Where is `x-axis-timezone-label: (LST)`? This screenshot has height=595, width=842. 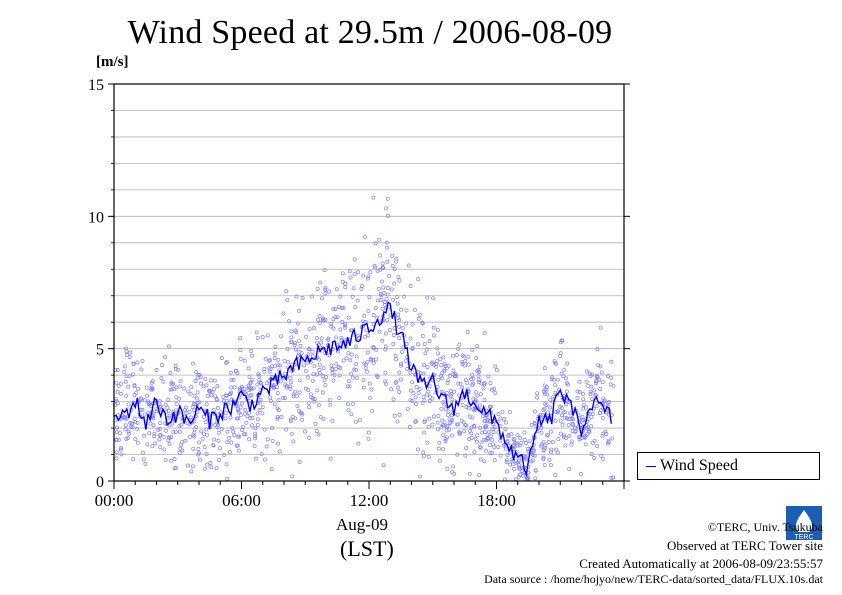 x-axis-timezone-label: (LST) is located at coordinates (367, 548).